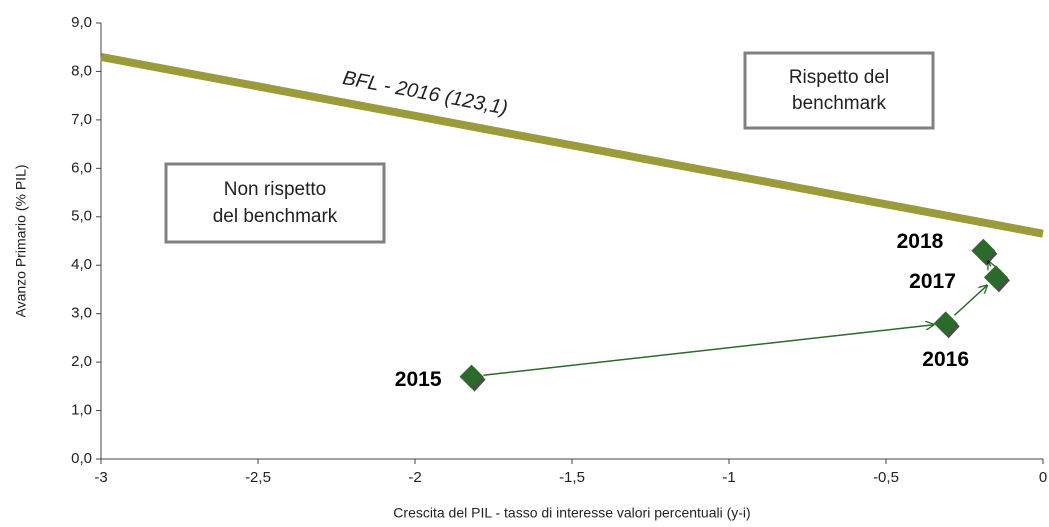  What do you see at coordinates (414, 477) in the screenshot?
I see `x-tick-label: -2` at bounding box center [414, 477].